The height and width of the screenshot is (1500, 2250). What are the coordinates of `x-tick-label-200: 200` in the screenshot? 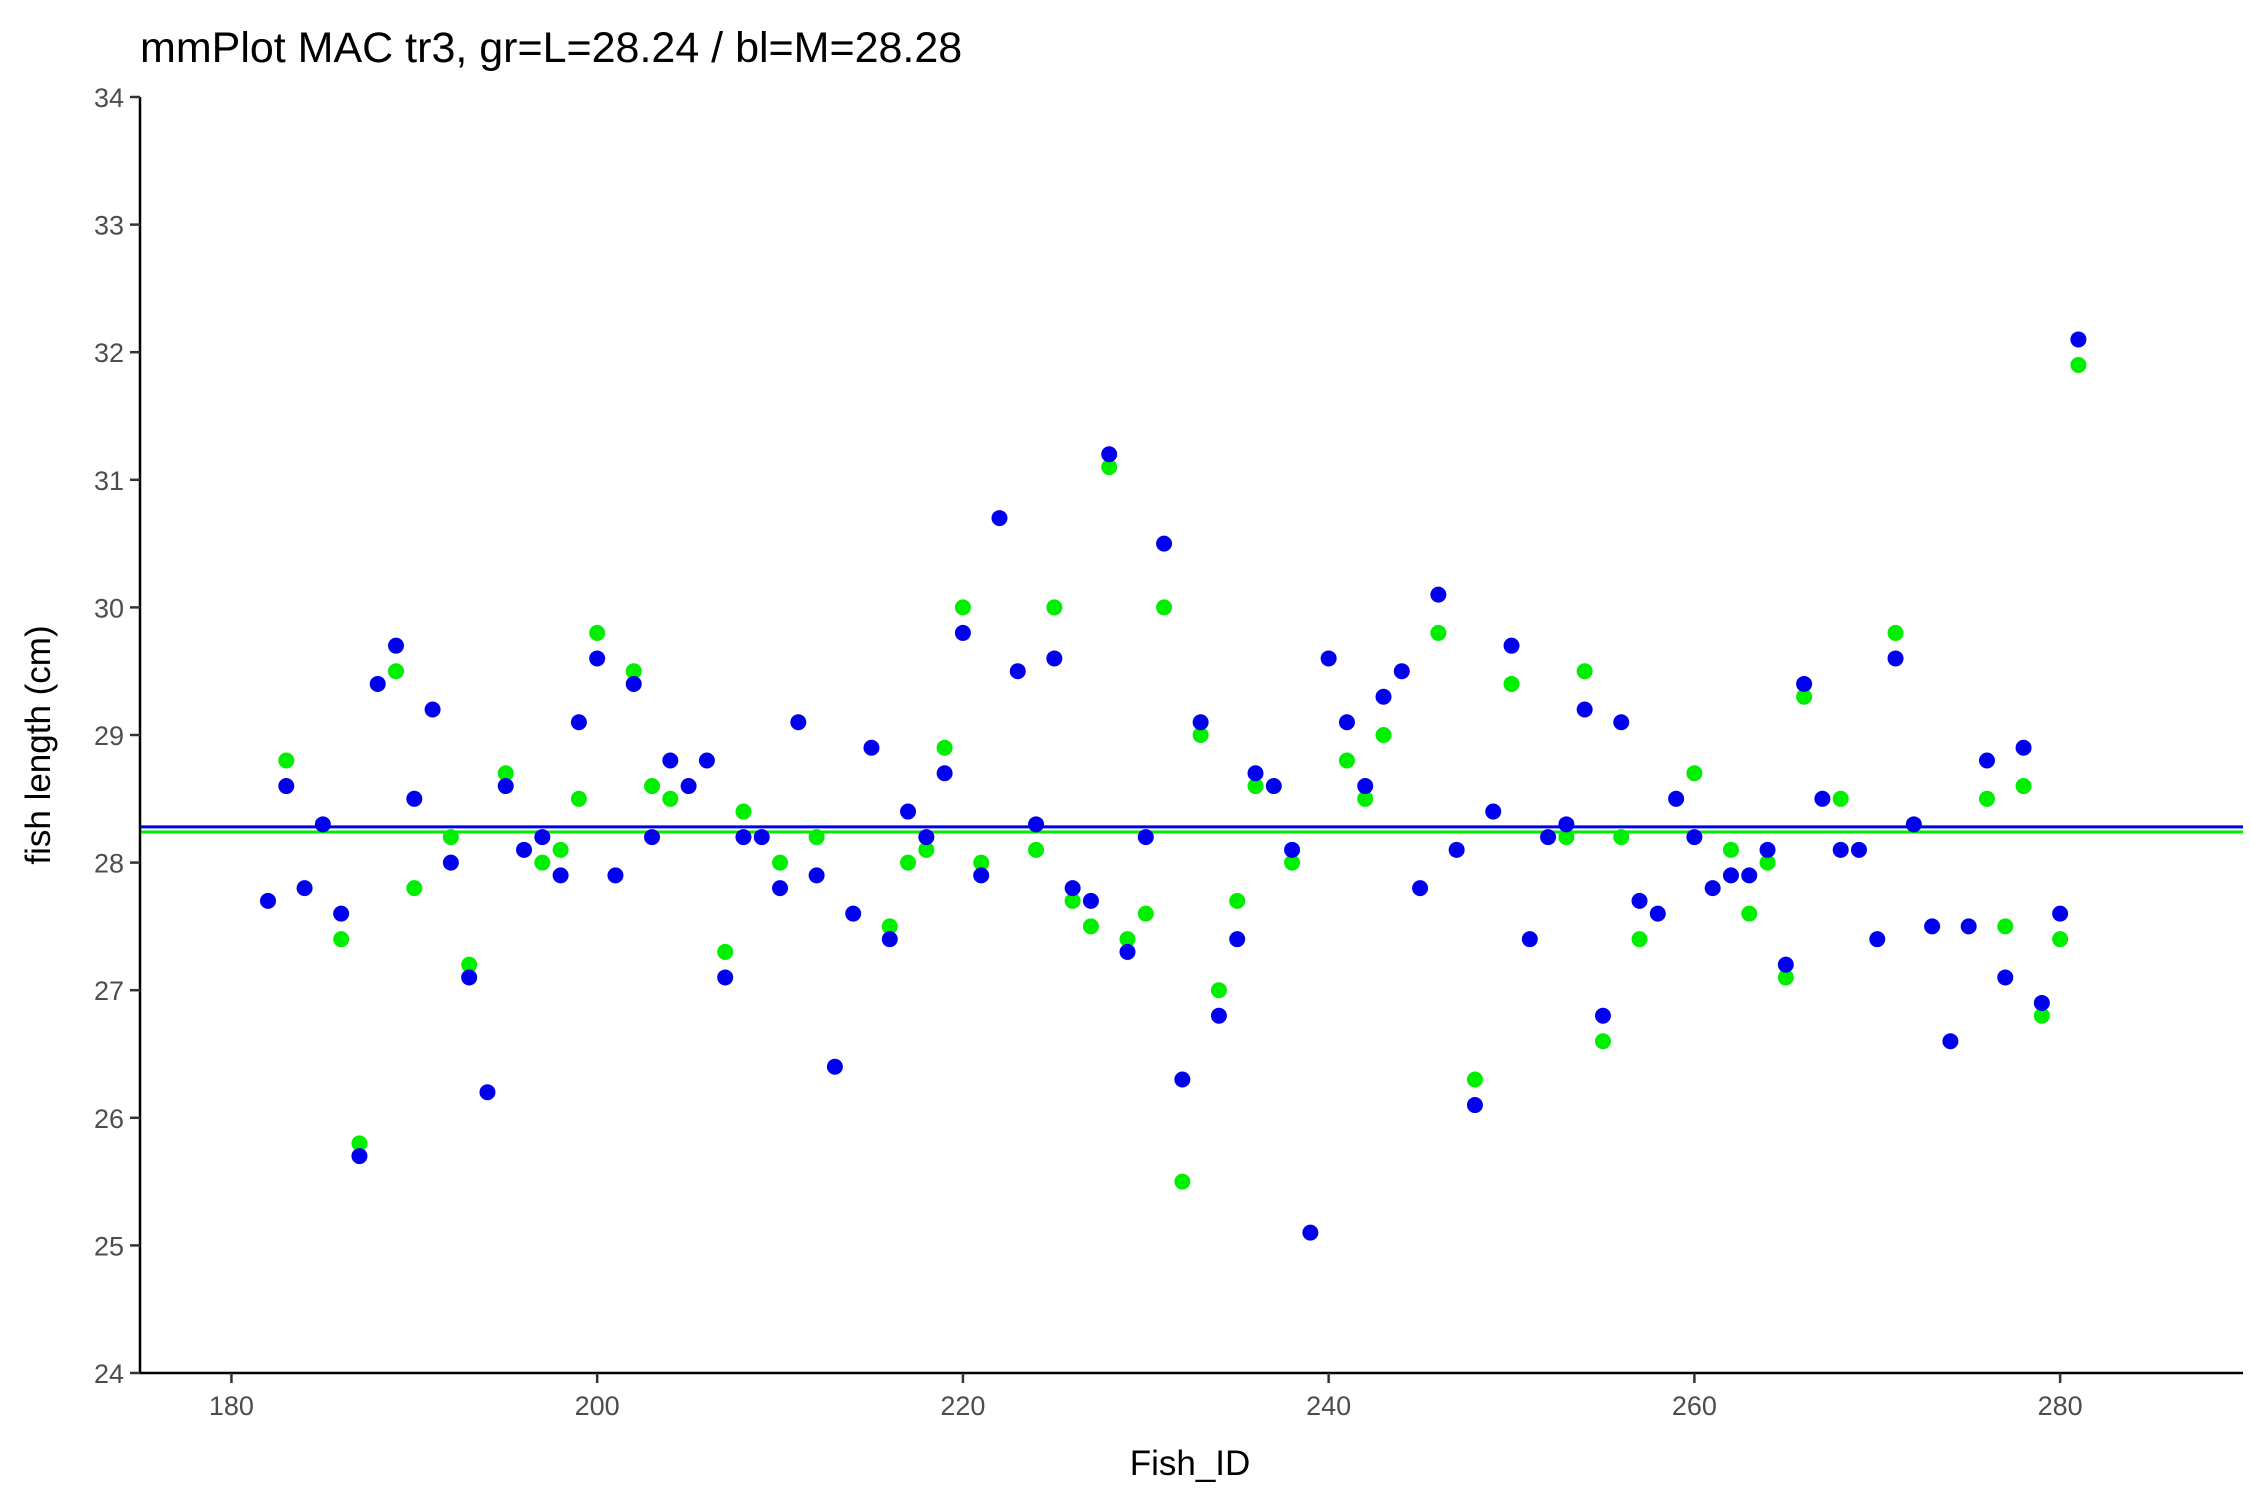 It's located at (597, 1406).